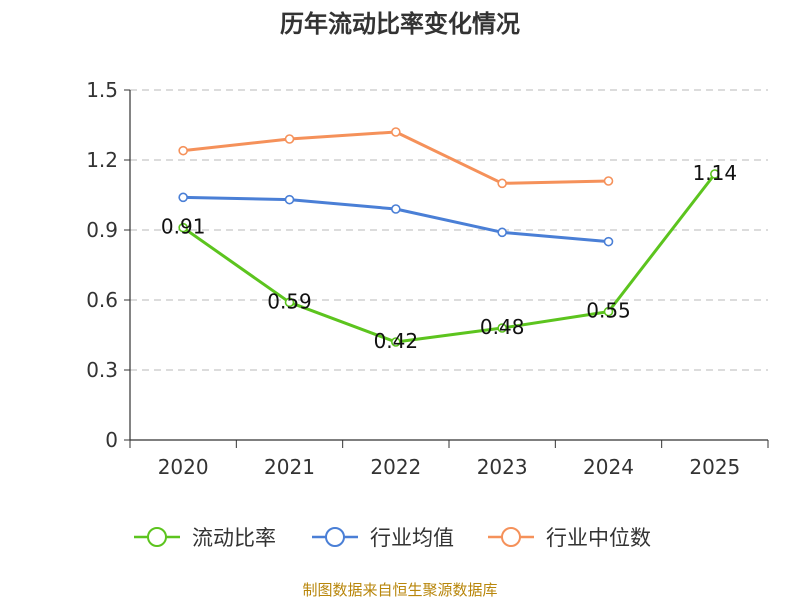 The image size is (800, 600). Describe the element at coordinates (183, 467) in the screenshot. I see `x-tick-label: 2020` at that location.